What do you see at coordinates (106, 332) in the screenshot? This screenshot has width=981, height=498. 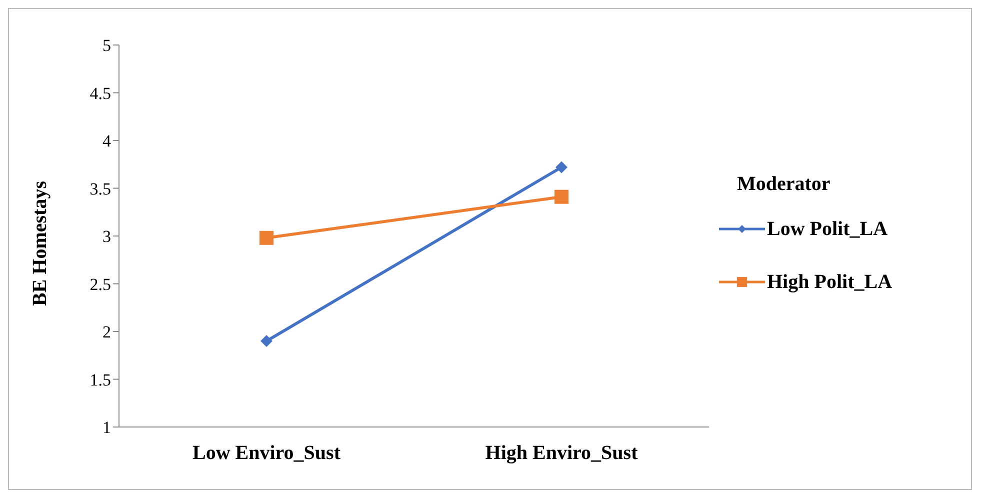 I see `y-tick-label: 2` at bounding box center [106, 332].